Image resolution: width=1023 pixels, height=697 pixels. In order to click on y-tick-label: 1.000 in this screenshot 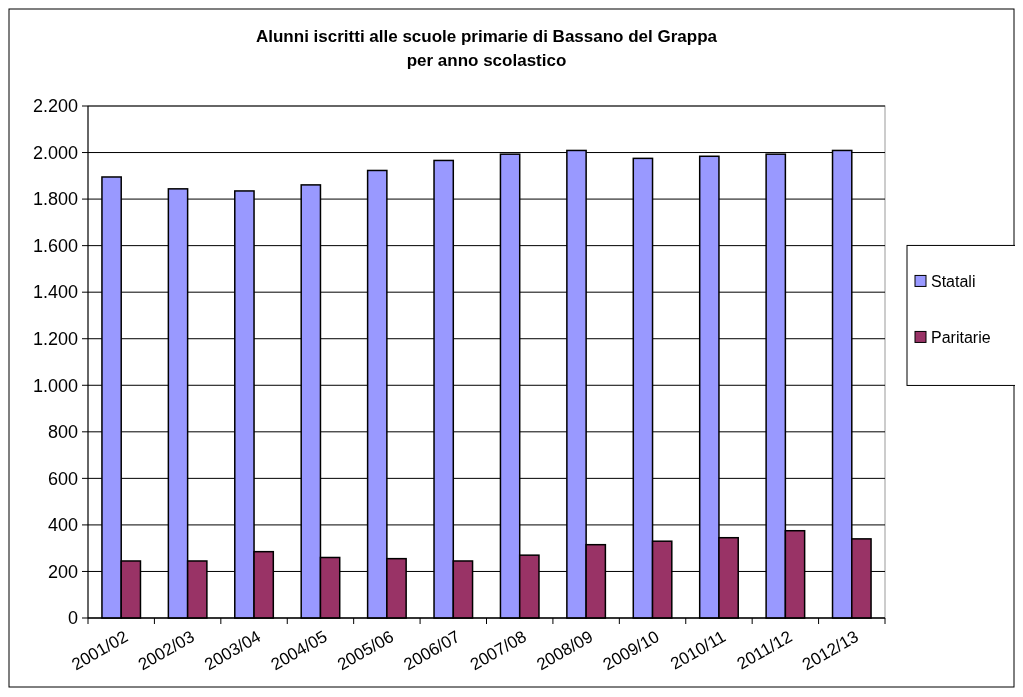, I will do `click(55, 385)`.